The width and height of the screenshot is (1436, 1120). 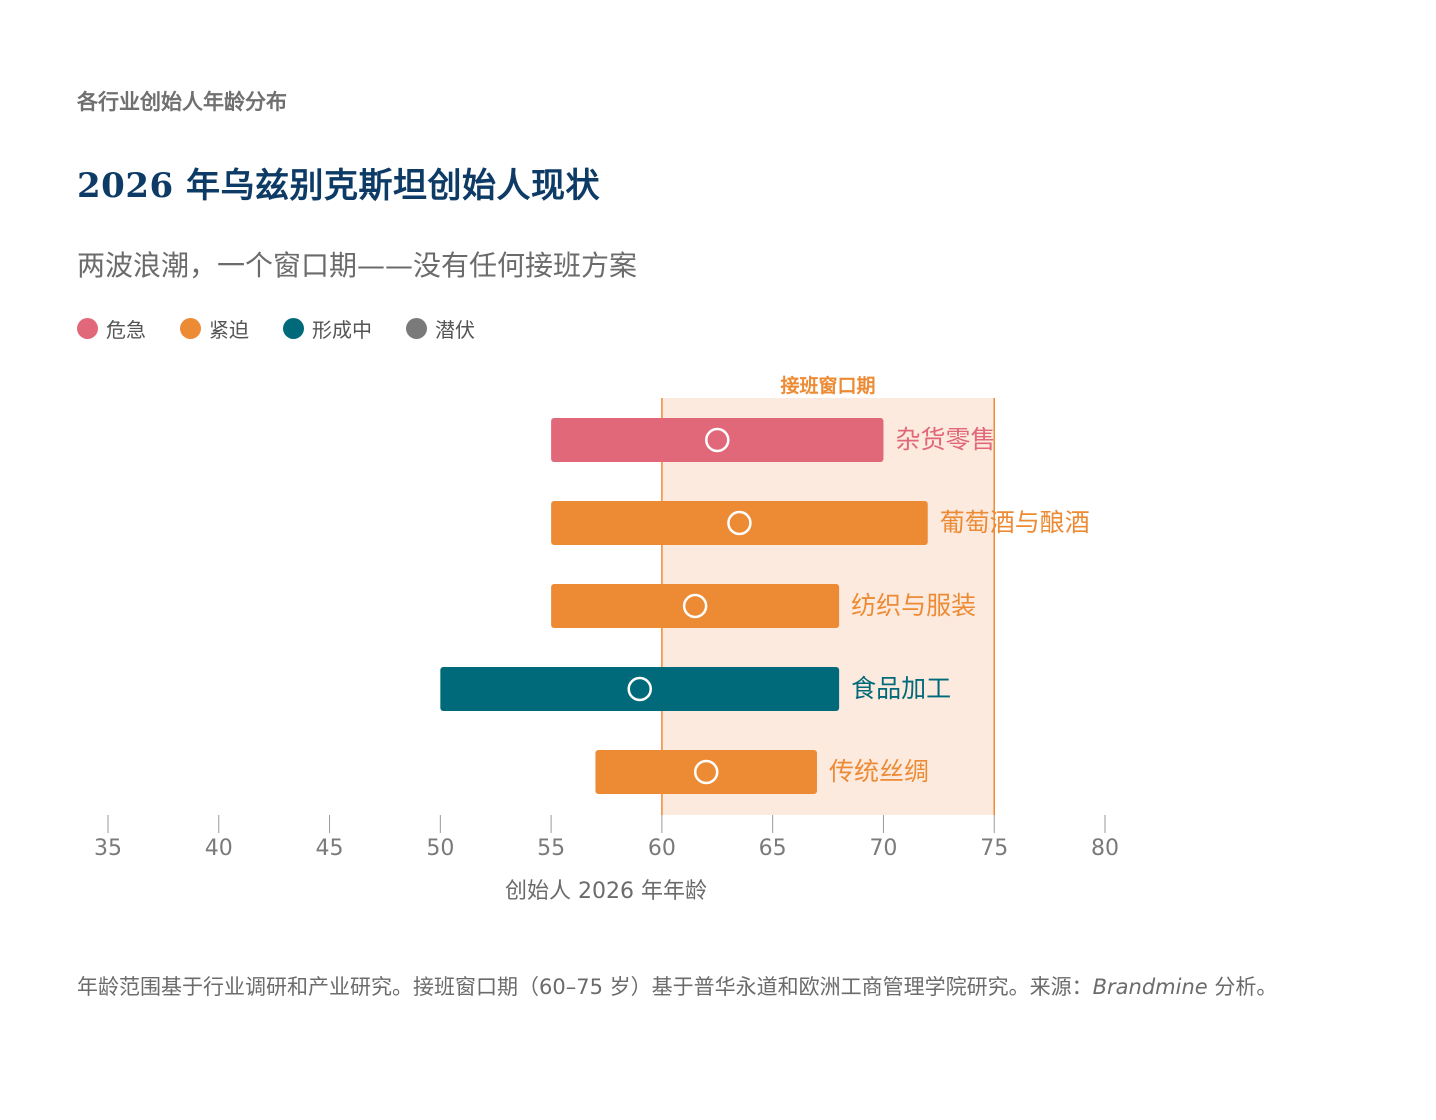 What do you see at coordinates (1150, 987) in the screenshot?
I see `footnote-source: Brandmine` at bounding box center [1150, 987].